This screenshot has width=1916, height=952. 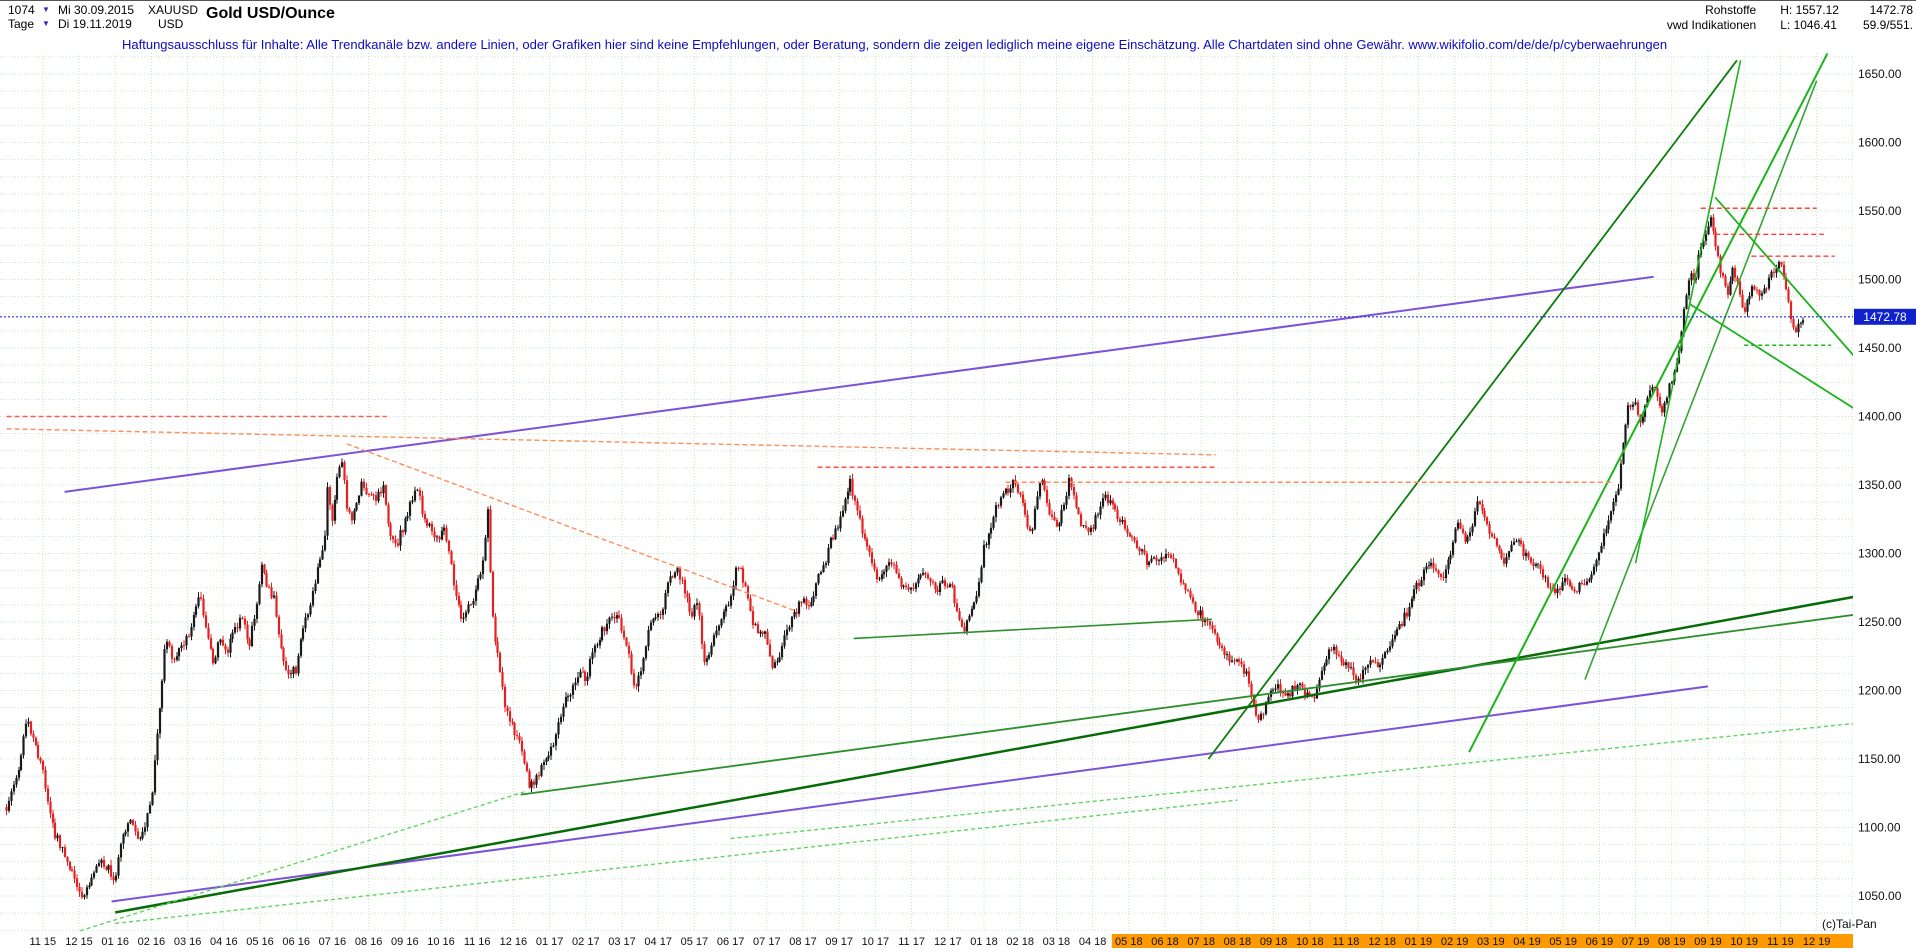 What do you see at coordinates (1563, 942) in the screenshot?
I see `x-axis-label: 05 19` at bounding box center [1563, 942].